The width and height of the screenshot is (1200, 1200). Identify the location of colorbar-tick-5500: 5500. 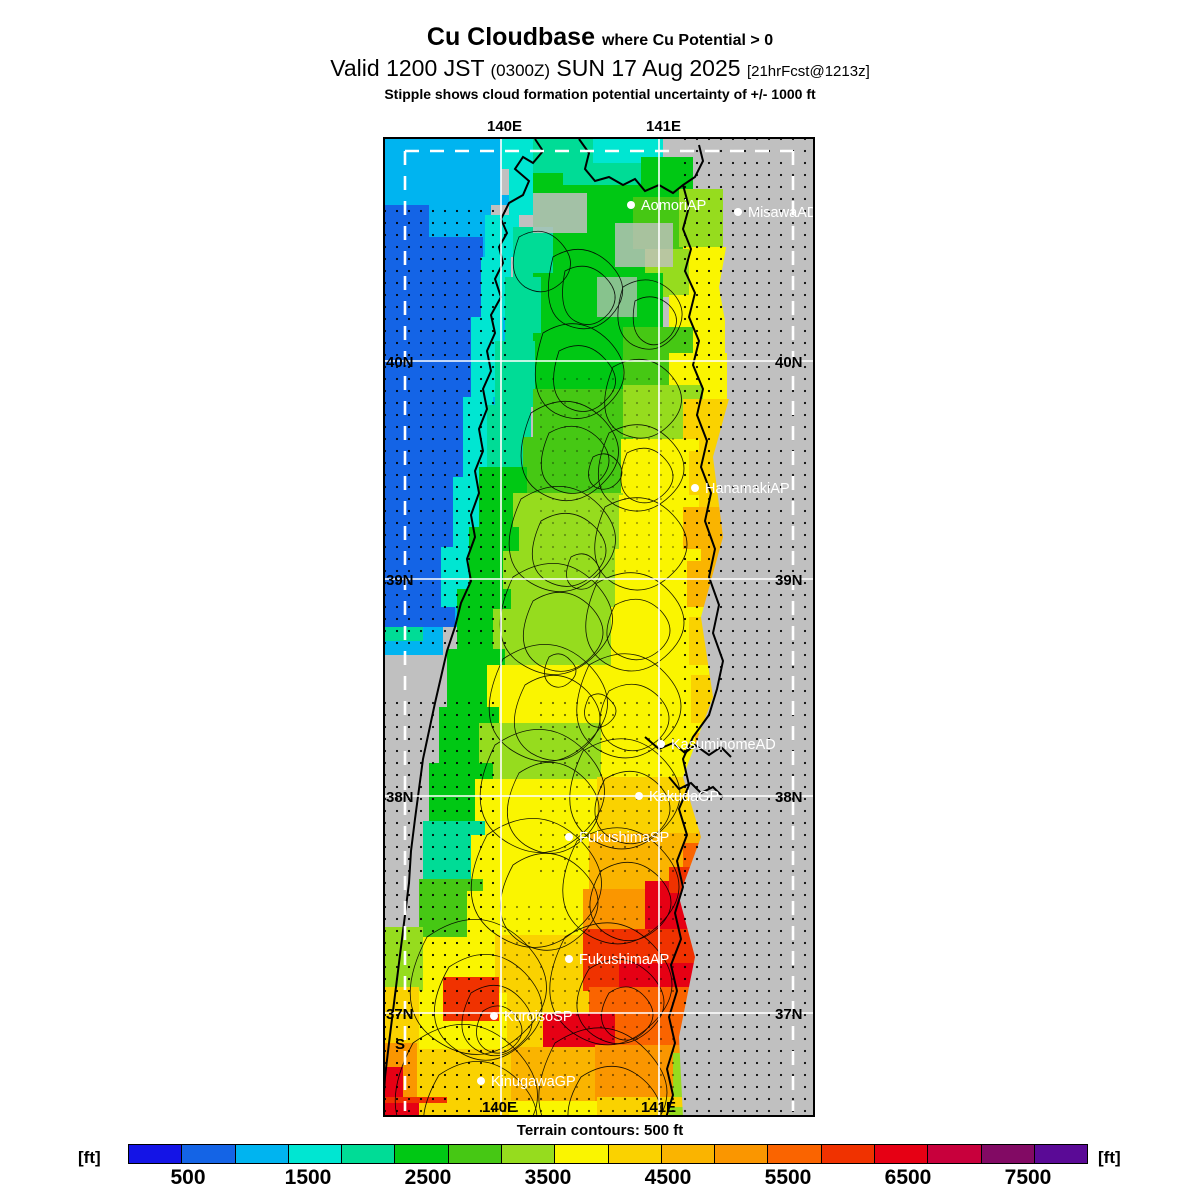
(788, 1177).